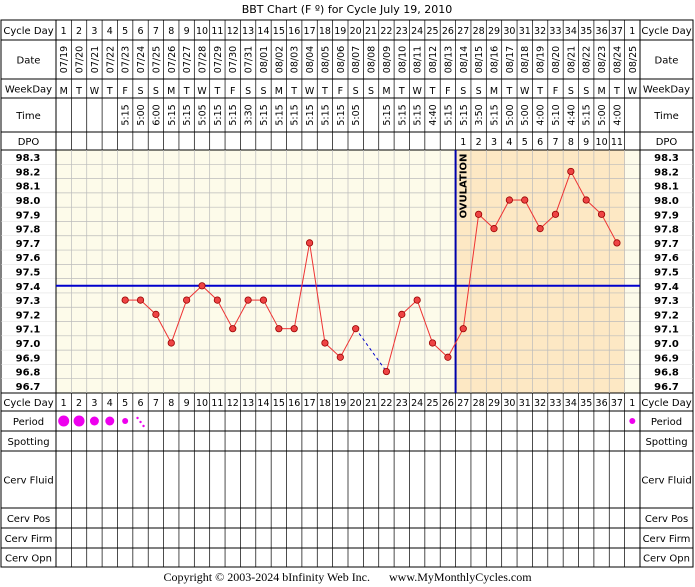 The image size is (695, 587). What do you see at coordinates (479, 114) in the screenshot?
I see `time-cell: 3:50` at bounding box center [479, 114].